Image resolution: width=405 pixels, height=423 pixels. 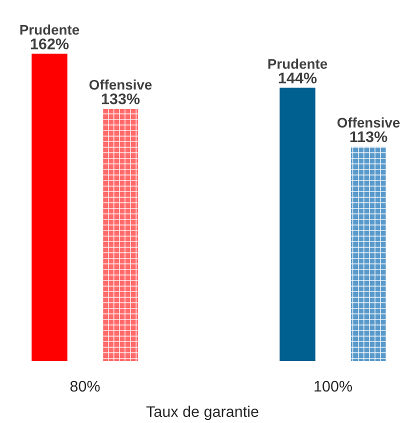 I want to click on series-label: Prudente, so click(x=50, y=29).